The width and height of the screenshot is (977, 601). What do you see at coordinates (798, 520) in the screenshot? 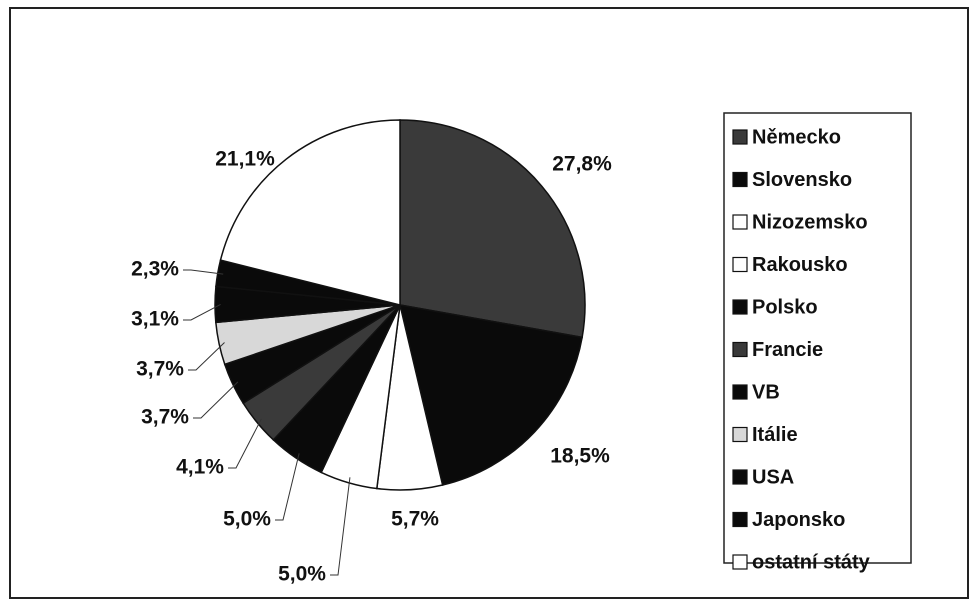
I see `legend-label: Japonsko` at bounding box center [798, 520].